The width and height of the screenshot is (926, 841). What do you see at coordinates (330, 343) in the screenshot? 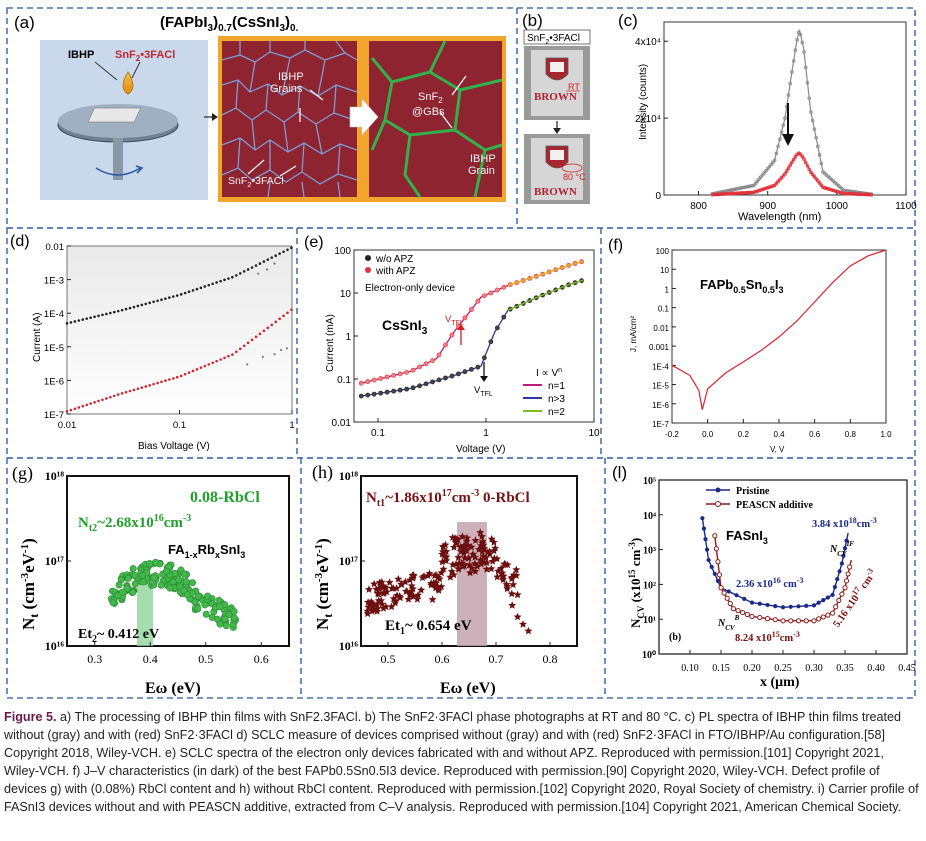
I see `e-ylabel: Current (mA)` at bounding box center [330, 343].